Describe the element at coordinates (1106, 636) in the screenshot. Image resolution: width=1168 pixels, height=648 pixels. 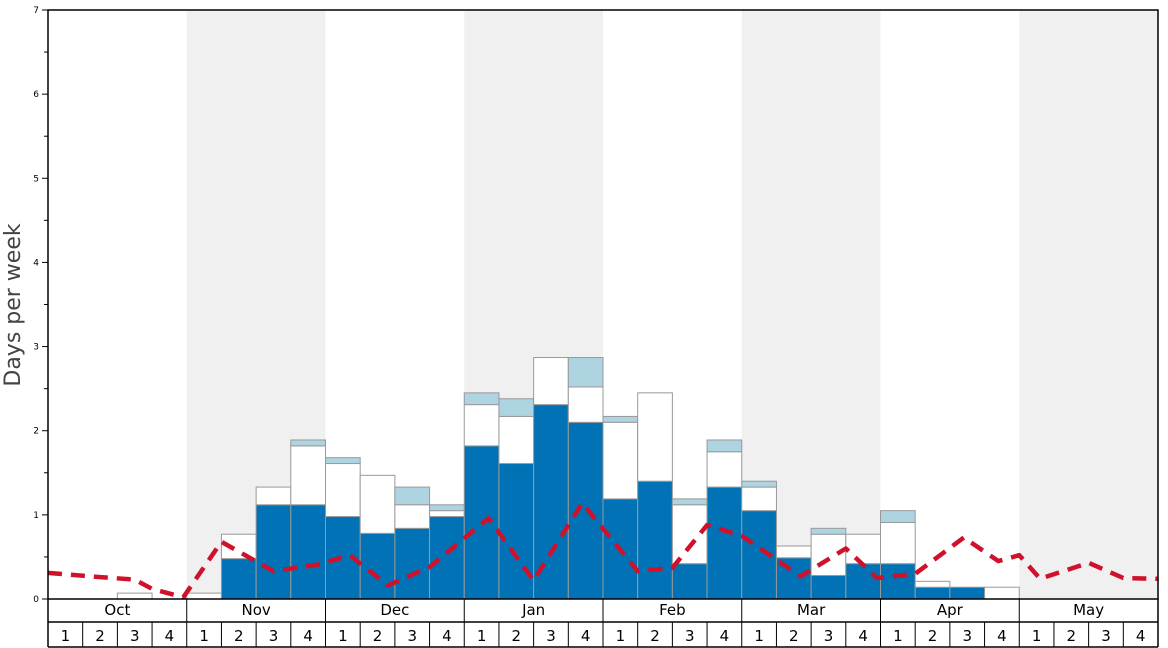
I see `week-label-may-3: 3` at that location.